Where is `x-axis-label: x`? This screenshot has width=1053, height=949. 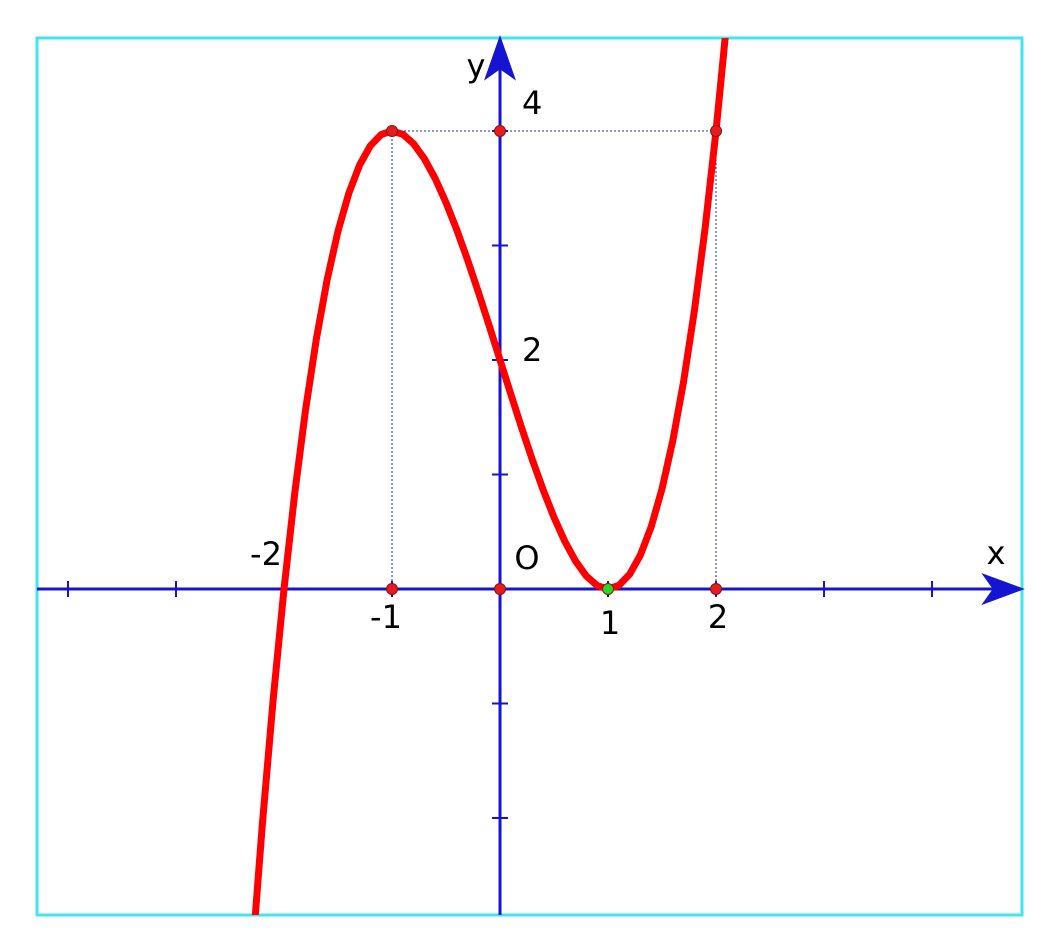 x-axis-label: x is located at coordinates (996, 553).